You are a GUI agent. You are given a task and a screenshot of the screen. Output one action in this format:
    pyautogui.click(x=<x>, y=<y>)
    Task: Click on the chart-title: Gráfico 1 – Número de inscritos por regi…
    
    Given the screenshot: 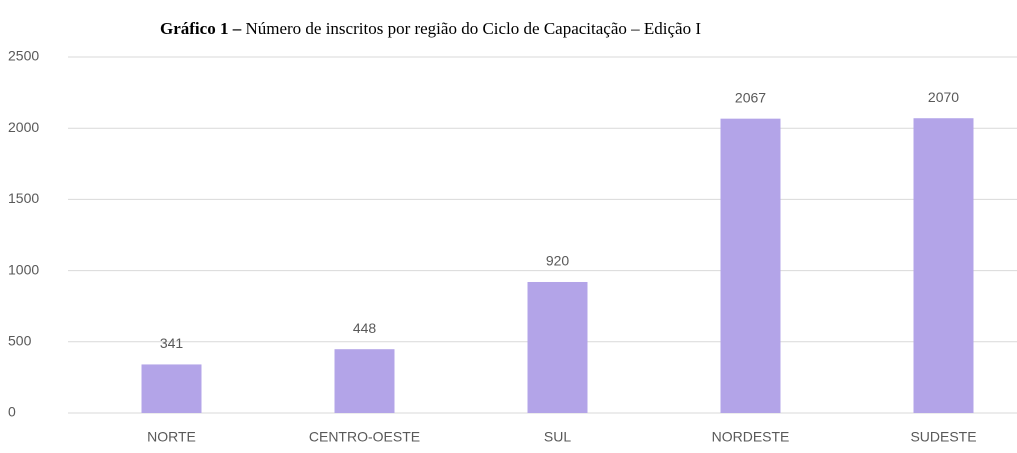 What is the action you would take?
    pyautogui.click(x=430, y=28)
    